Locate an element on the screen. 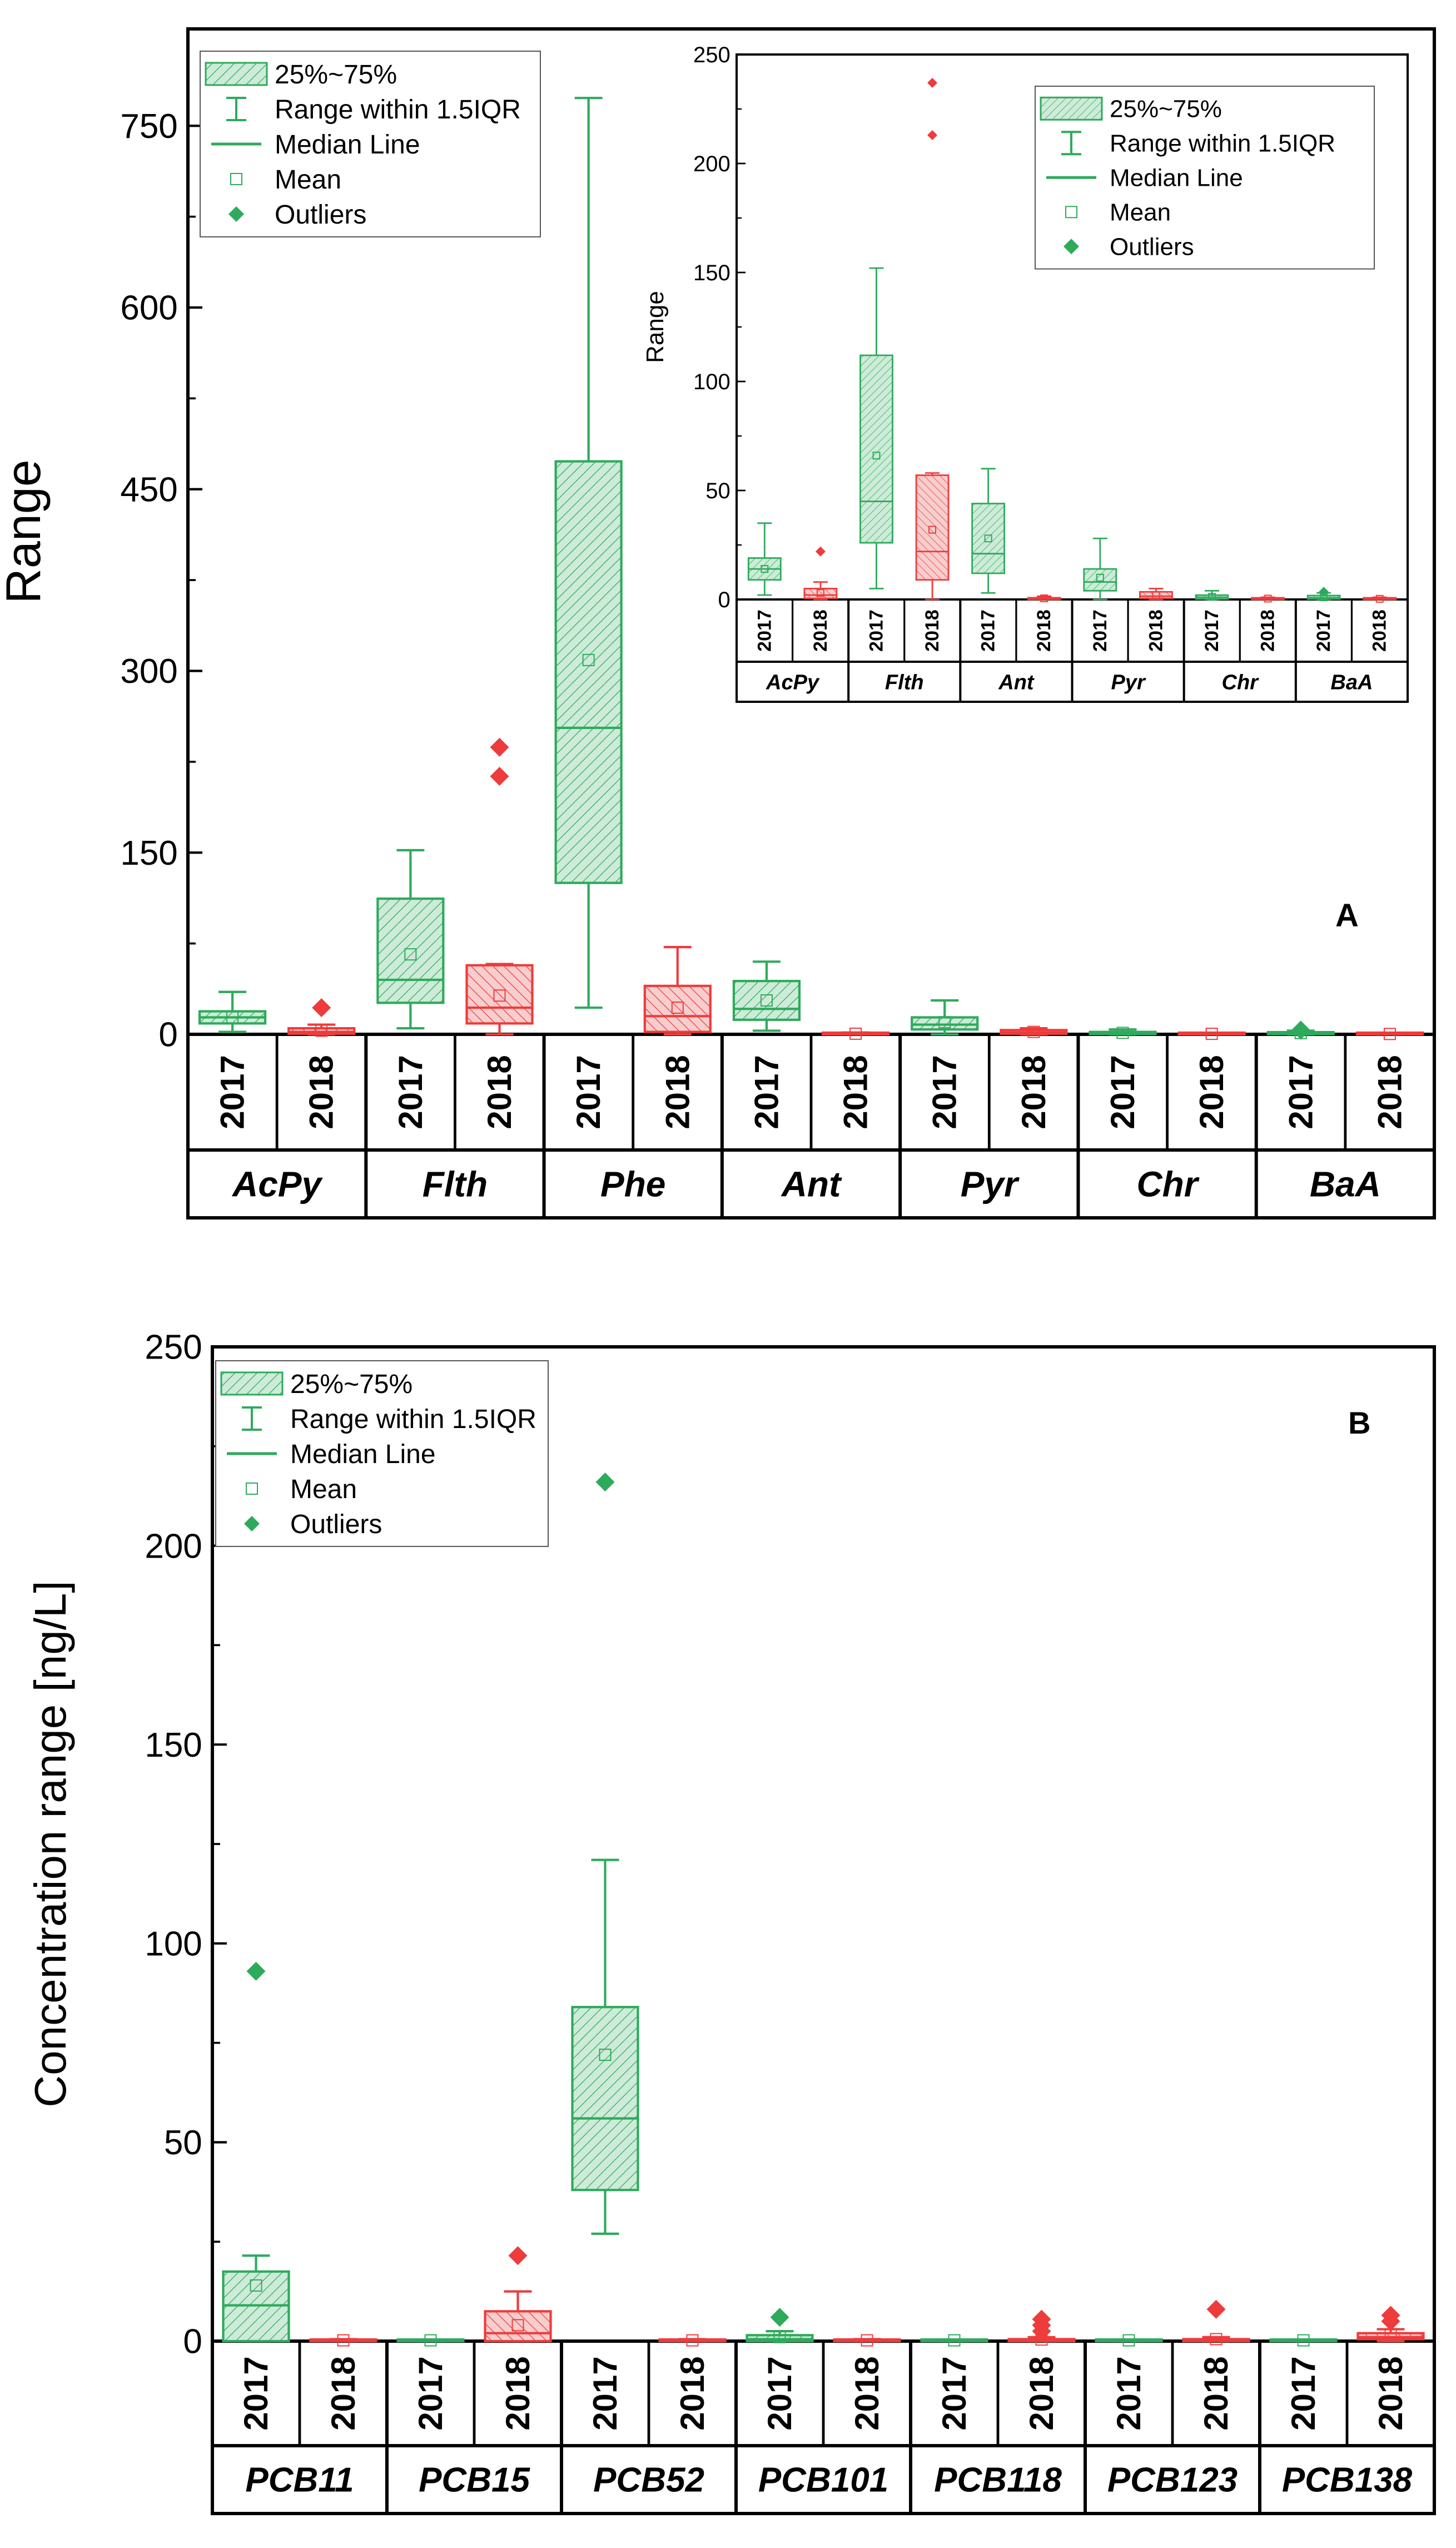 The image size is (1456, 2548). legend-label: Outliers is located at coordinates (336, 1524).